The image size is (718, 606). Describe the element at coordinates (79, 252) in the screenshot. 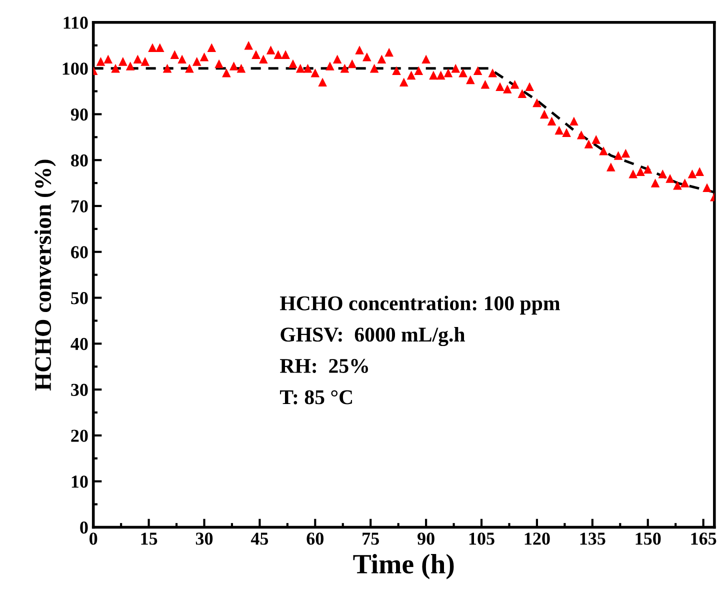

I see `y-tick-label: 60` at that location.